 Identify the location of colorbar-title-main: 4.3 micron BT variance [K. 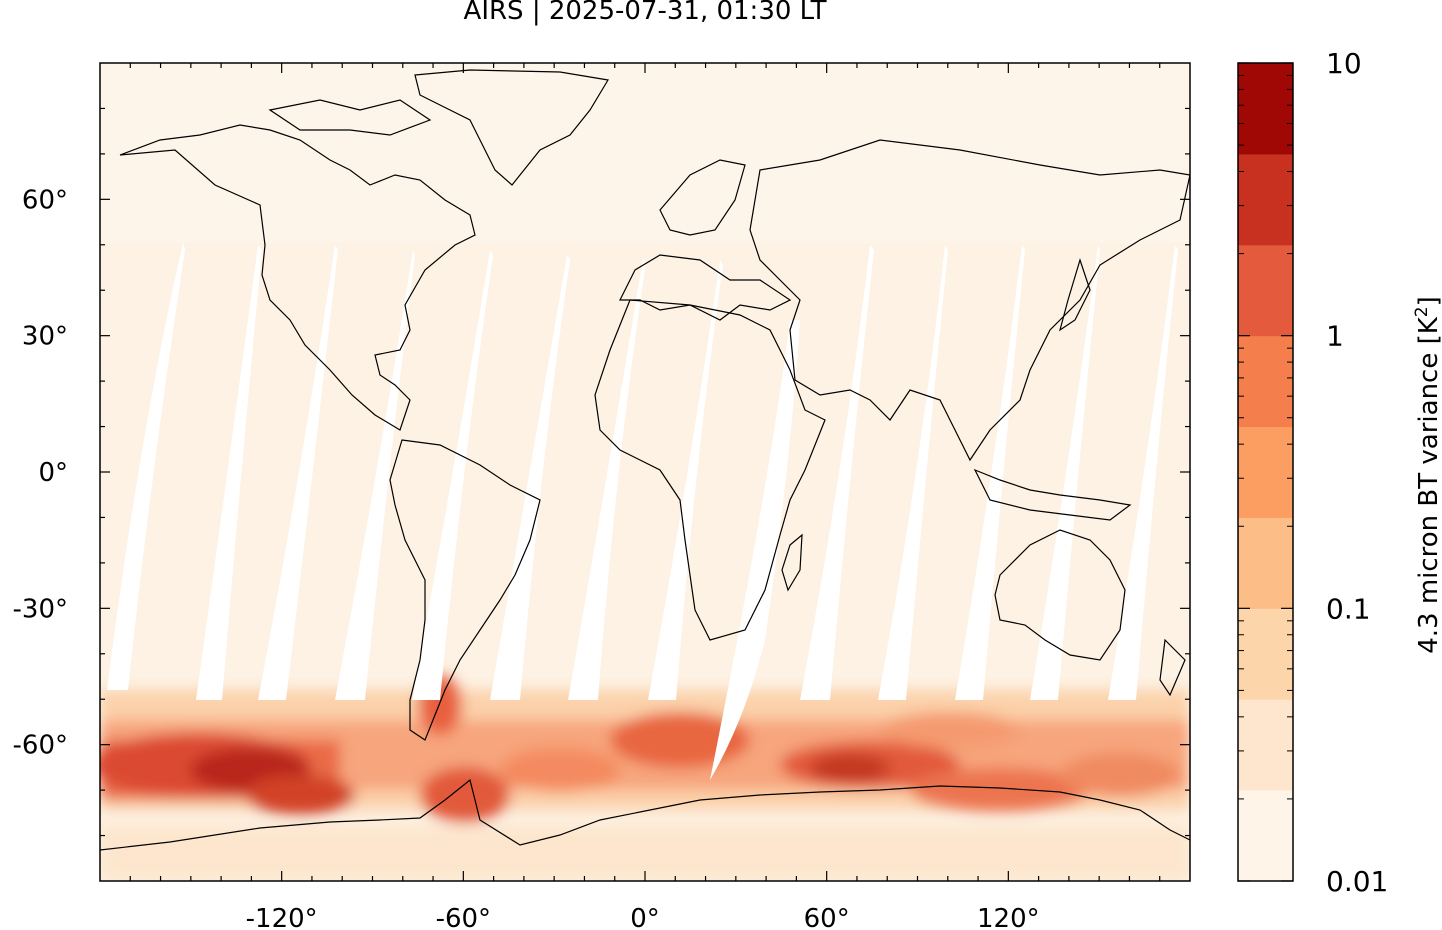
(1428, 485).